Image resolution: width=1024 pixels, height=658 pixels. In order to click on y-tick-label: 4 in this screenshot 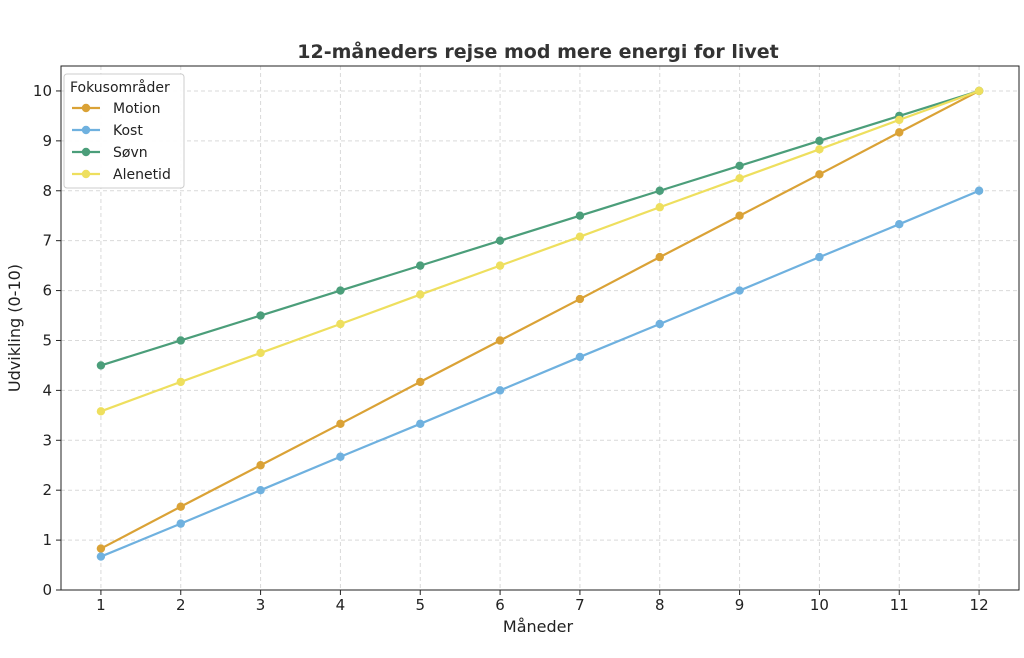, I will do `click(47, 390)`.